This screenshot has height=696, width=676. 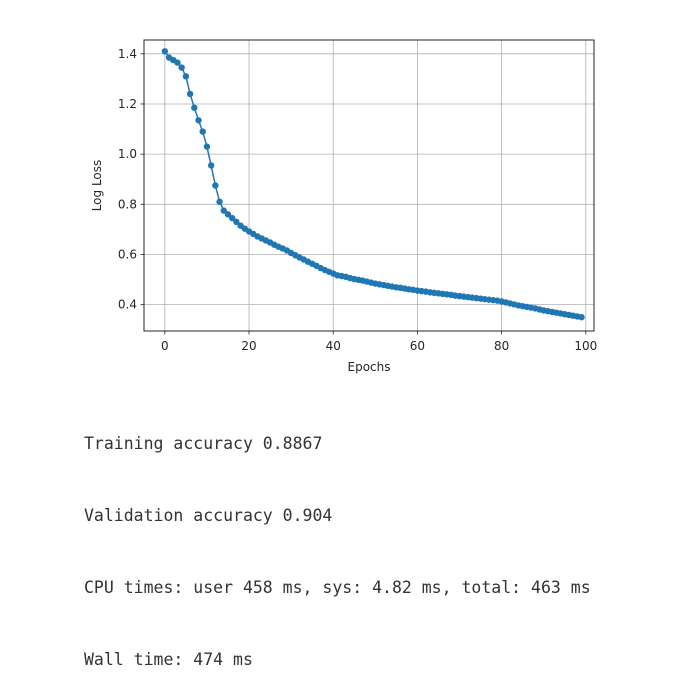 I want to click on x-tick-label: 0, so click(x=165, y=346).